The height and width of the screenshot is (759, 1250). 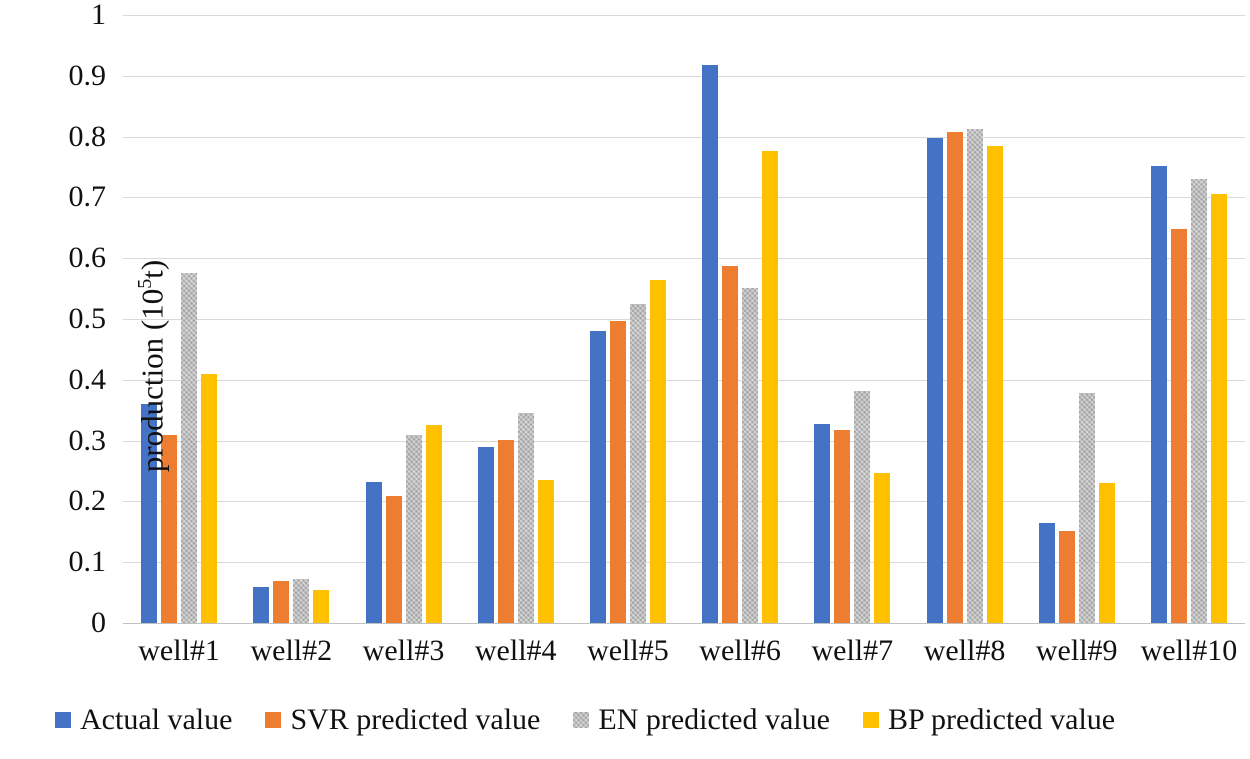 I want to click on bar-en-predicted-value-well5, so click(x=637, y=463).